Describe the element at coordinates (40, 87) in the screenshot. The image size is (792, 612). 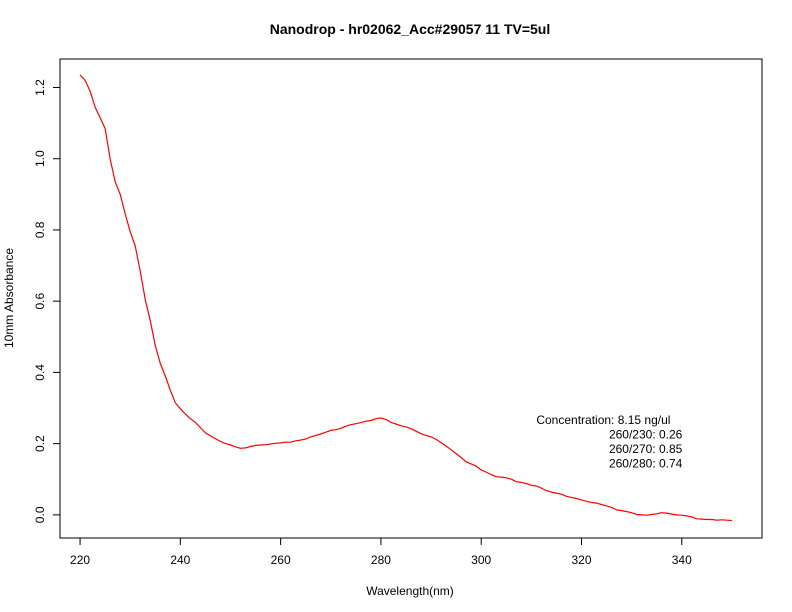
I see `y-tick-label: 1.2` at that location.